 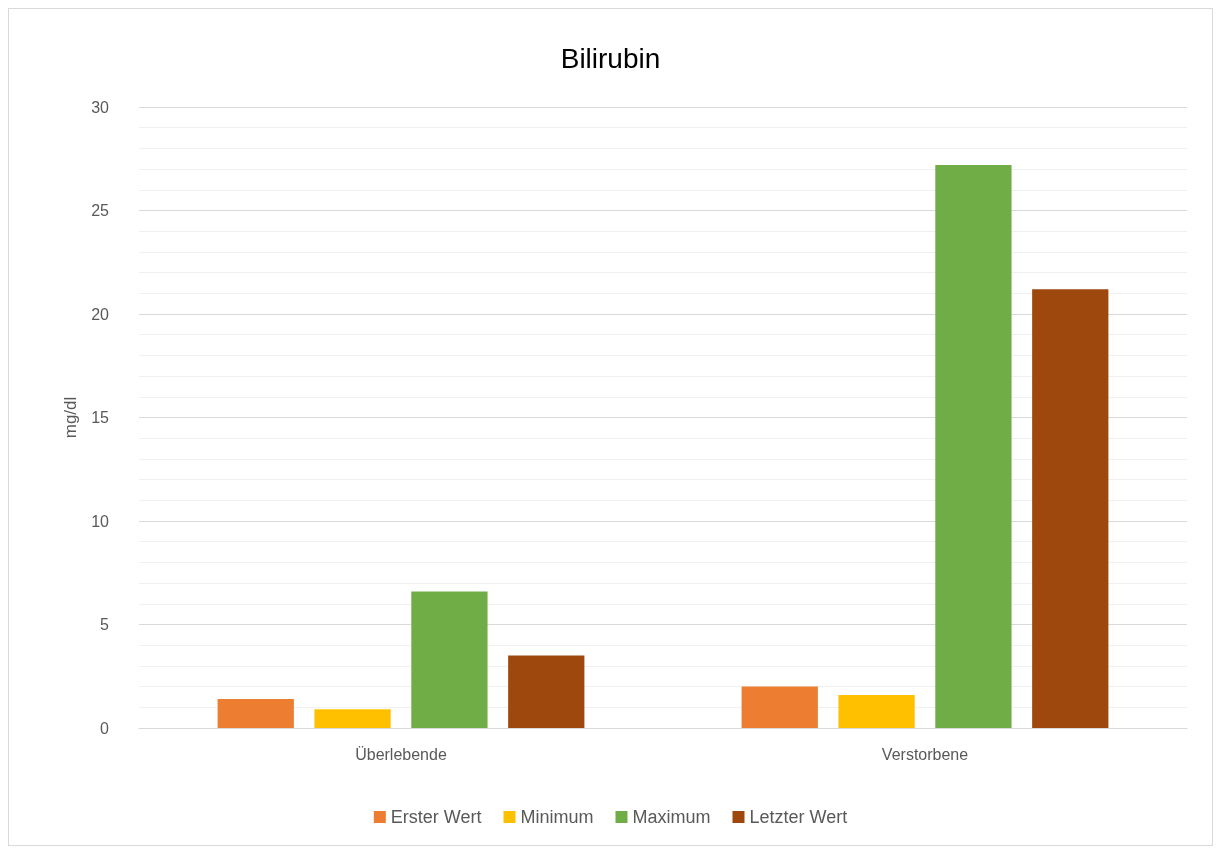 What do you see at coordinates (401, 754) in the screenshot?
I see `x-tick-label: Überlebende` at bounding box center [401, 754].